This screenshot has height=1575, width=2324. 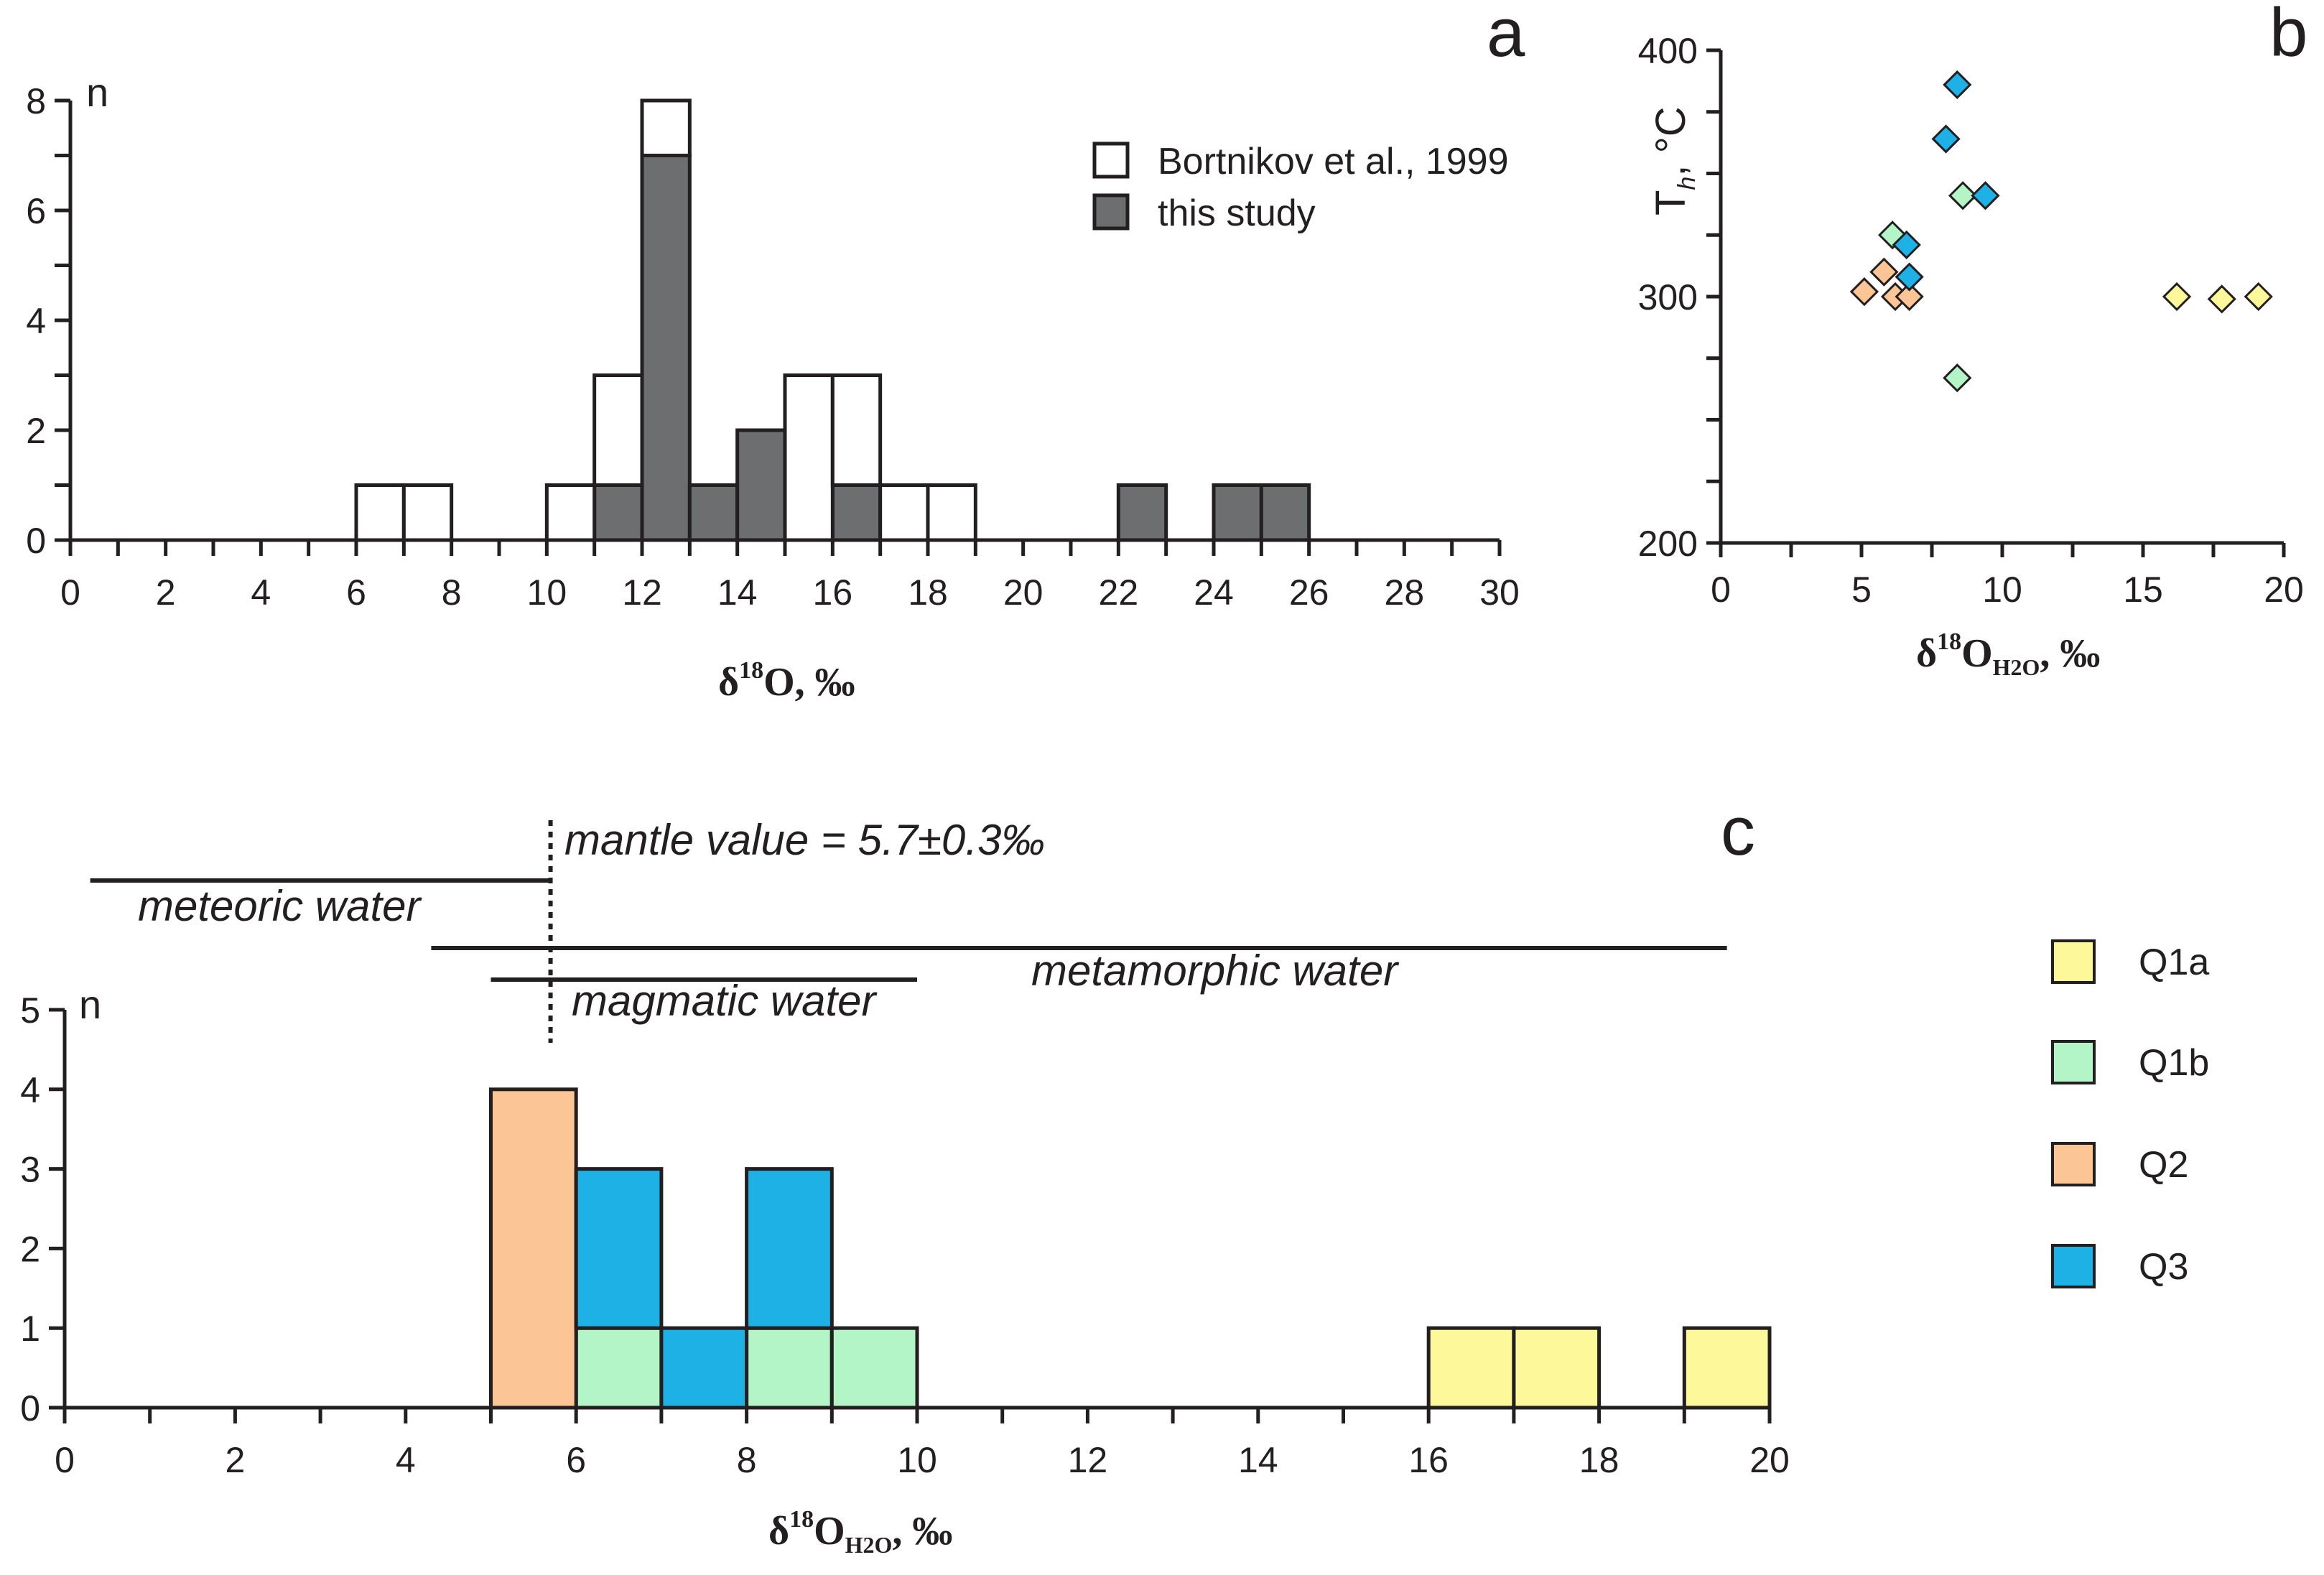 I want to click on magmatic-water-label: magmatic water, so click(x=725, y=1001).